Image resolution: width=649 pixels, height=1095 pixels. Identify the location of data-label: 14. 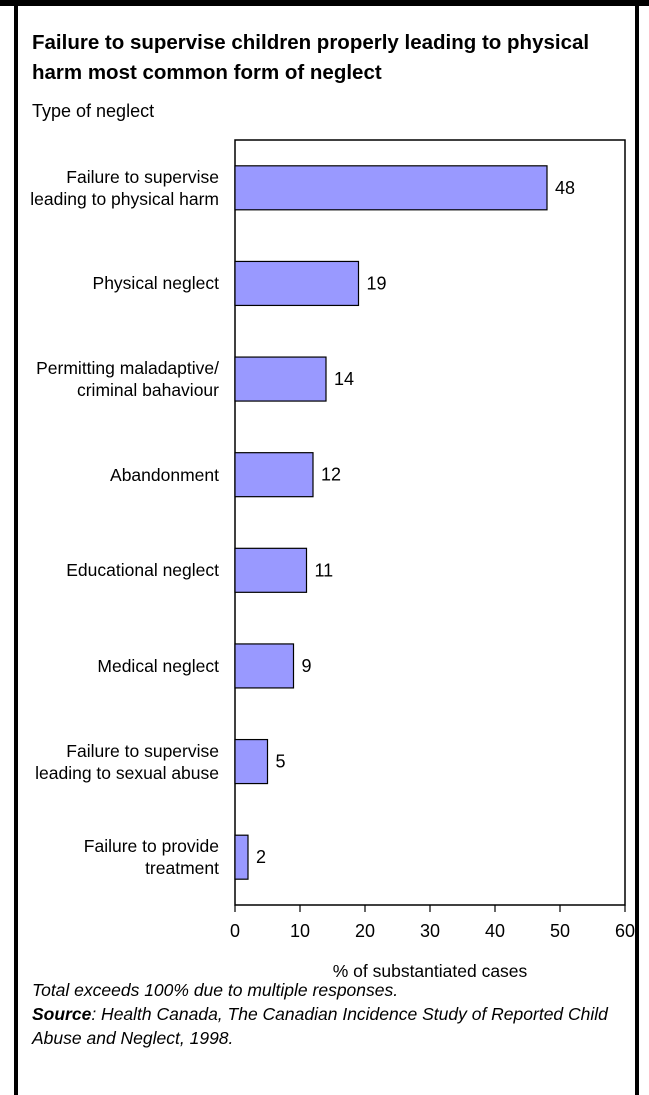
(344, 379).